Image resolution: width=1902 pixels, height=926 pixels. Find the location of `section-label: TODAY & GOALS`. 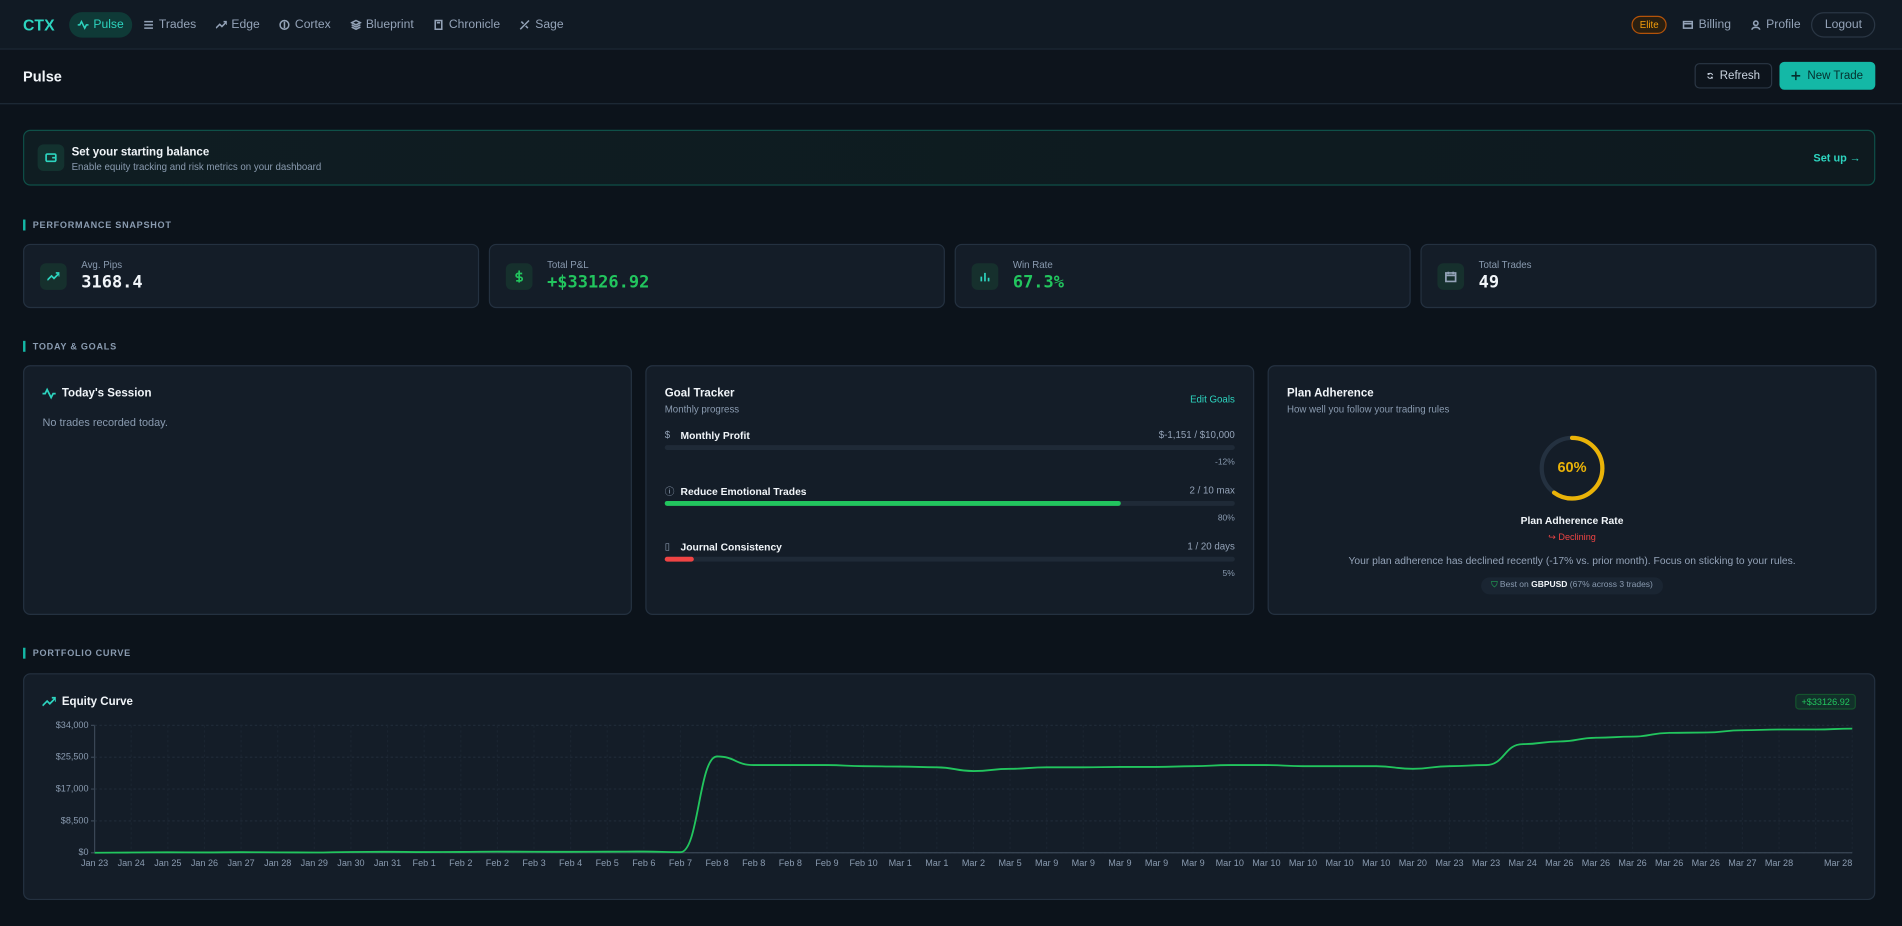

section-label: TODAY & GOALS is located at coordinates (70, 346).